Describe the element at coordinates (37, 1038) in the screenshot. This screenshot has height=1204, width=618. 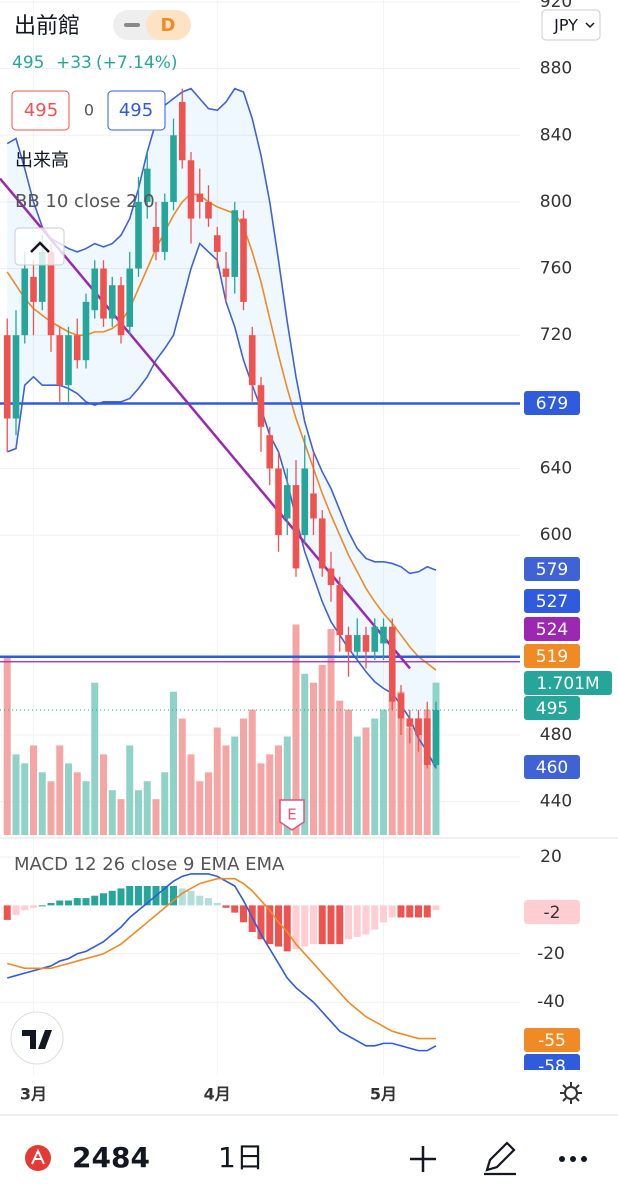
I see `tv-logo` at that location.